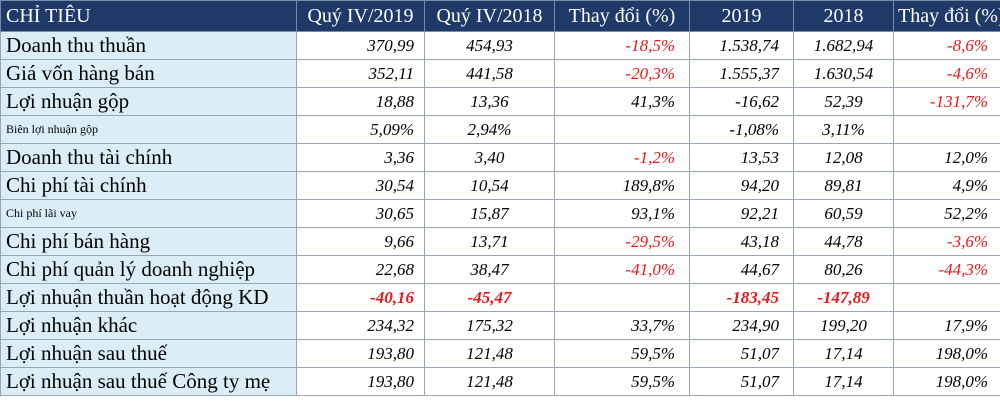 The height and width of the screenshot is (414, 1000). Describe the element at coordinates (148, 129) in the screenshot. I see `row-label: Biên lợi nhuận gộp` at that location.